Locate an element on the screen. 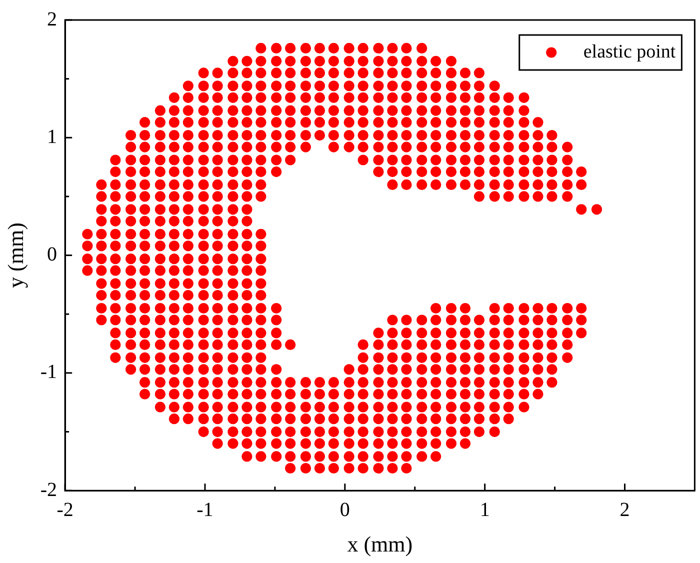 The width and height of the screenshot is (700, 563). y-axis-title: y (mm) is located at coordinates (15, 255).